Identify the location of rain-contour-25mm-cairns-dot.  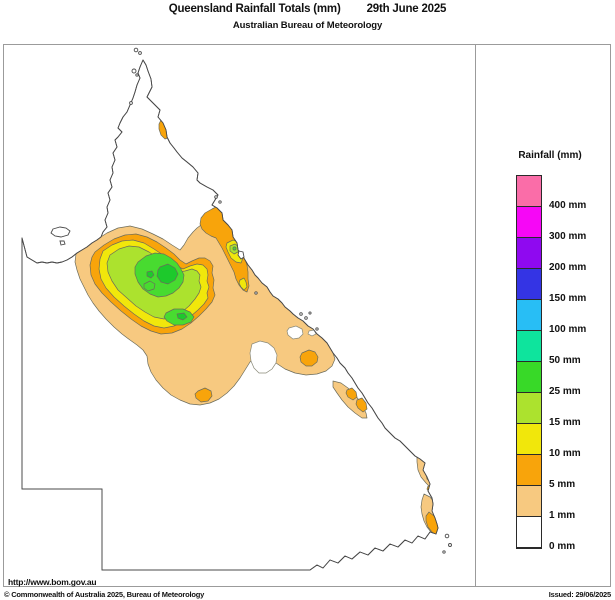
(234, 248).